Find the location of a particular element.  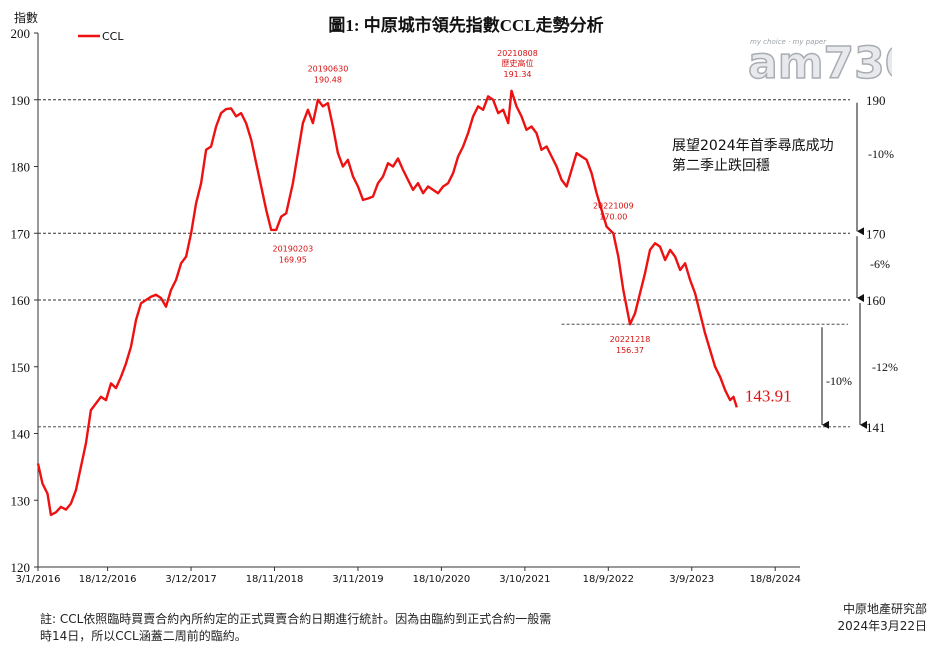

y-tick-label: 190 is located at coordinates (21, 100).